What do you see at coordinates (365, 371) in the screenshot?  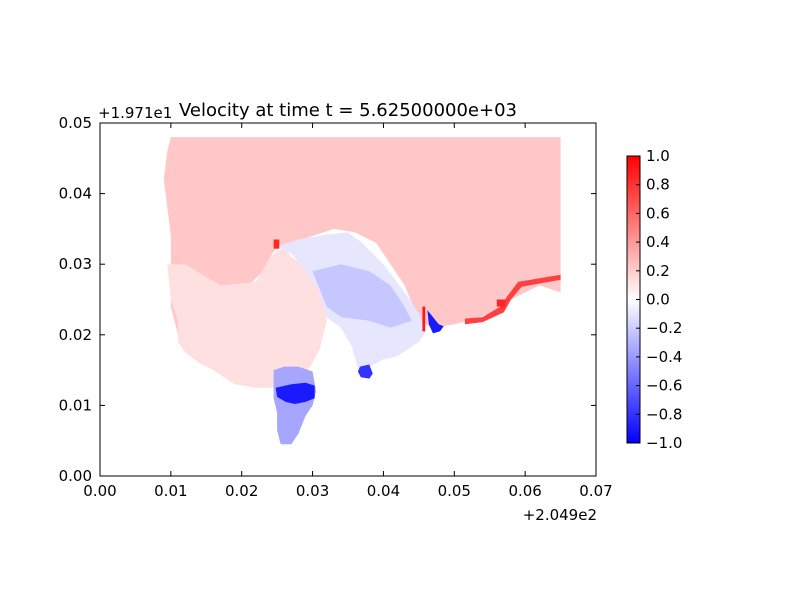 I see `heatmap-region-right-lobe-core` at bounding box center [365, 371].